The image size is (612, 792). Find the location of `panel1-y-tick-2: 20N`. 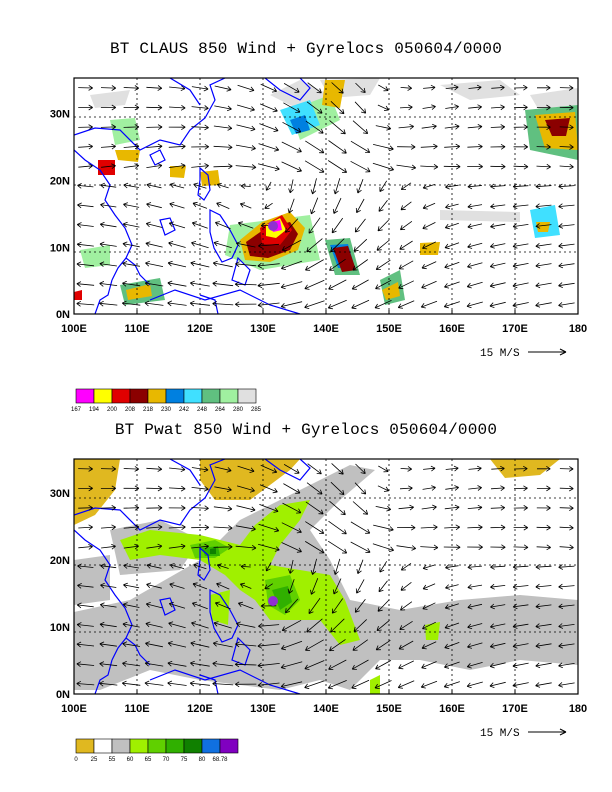

panel1-y-tick-2: 20N is located at coordinates (60, 182).